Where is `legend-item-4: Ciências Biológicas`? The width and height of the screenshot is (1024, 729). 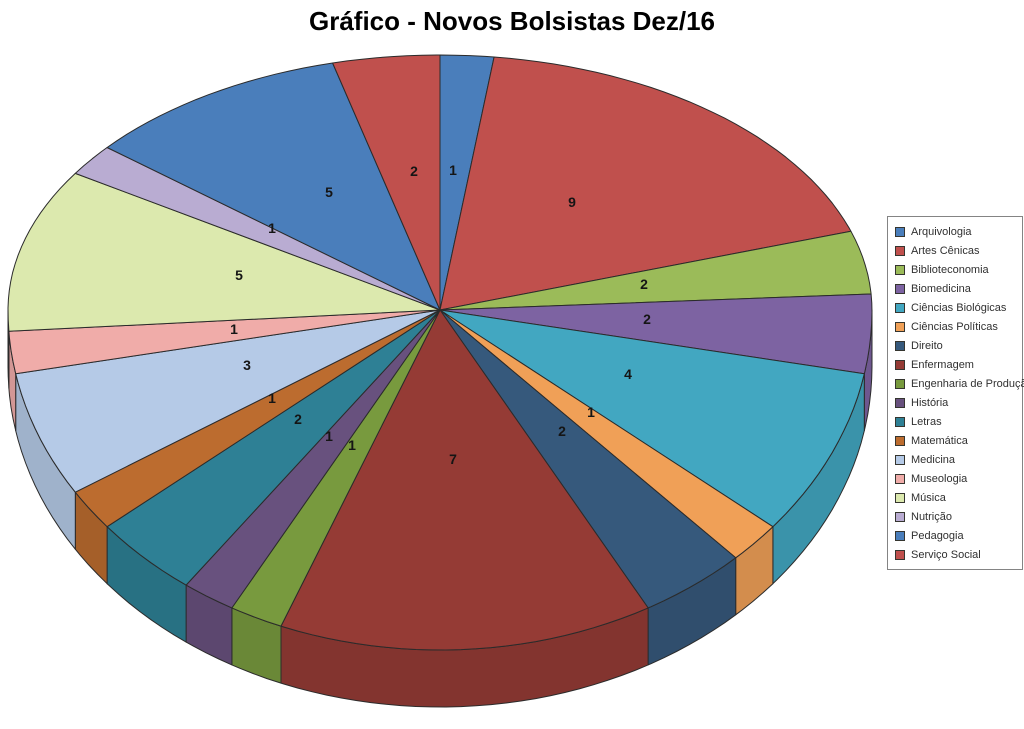 legend-item-4: Ciências Biológicas is located at coordinates (957, 307).